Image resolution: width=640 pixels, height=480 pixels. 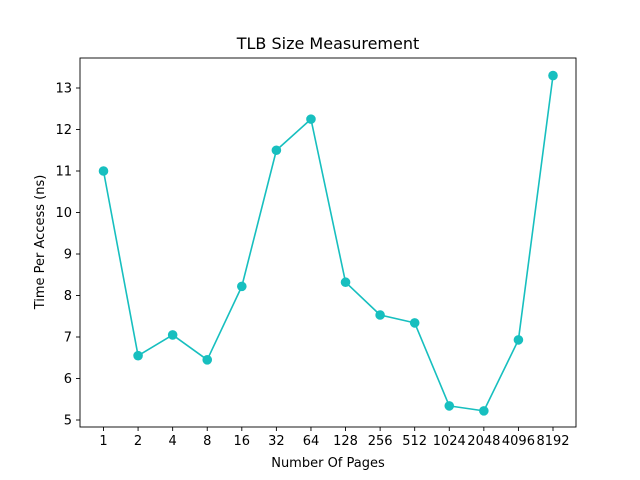 What do you see at coordinates (380, 441) in the screenshot?
I see `x-tick-label: 256` at bounding box center [380, 441].